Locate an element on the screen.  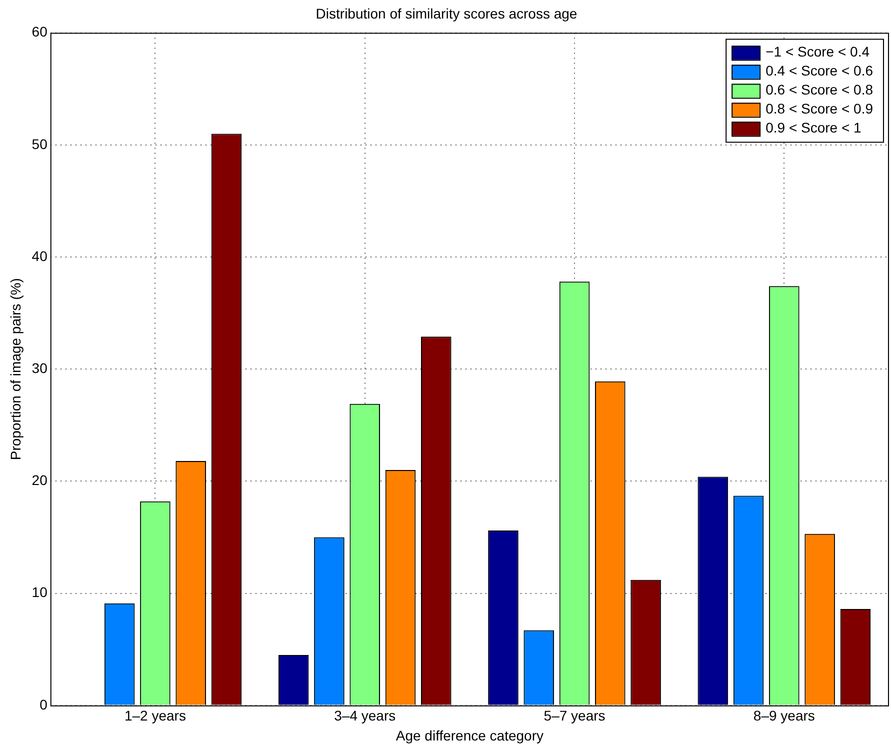
legend-label: 0.8 < Score < 0.9 is located at coordinates (820, 108).